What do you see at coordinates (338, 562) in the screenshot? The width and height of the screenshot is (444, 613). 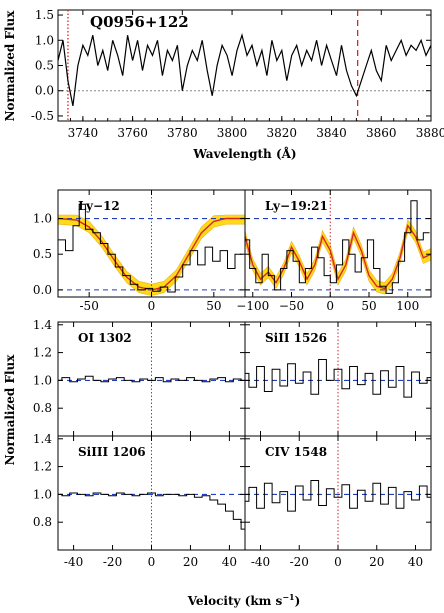 I see `civ1548-xtick-label: 0` at bounding box center [338, 562].